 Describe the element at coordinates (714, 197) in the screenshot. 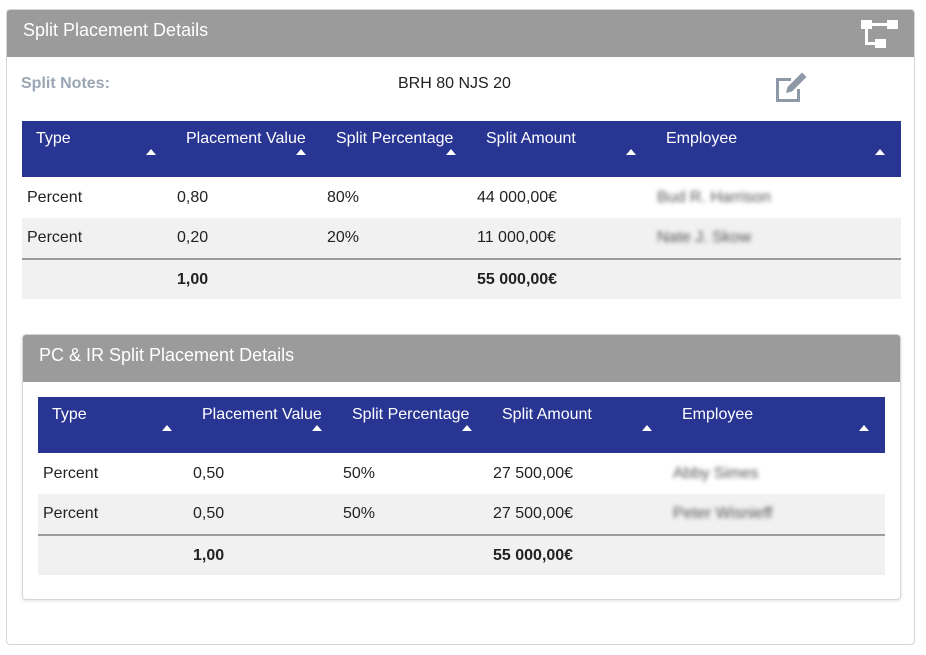

I see `employee-name: Bud R. Harrison` at that location.